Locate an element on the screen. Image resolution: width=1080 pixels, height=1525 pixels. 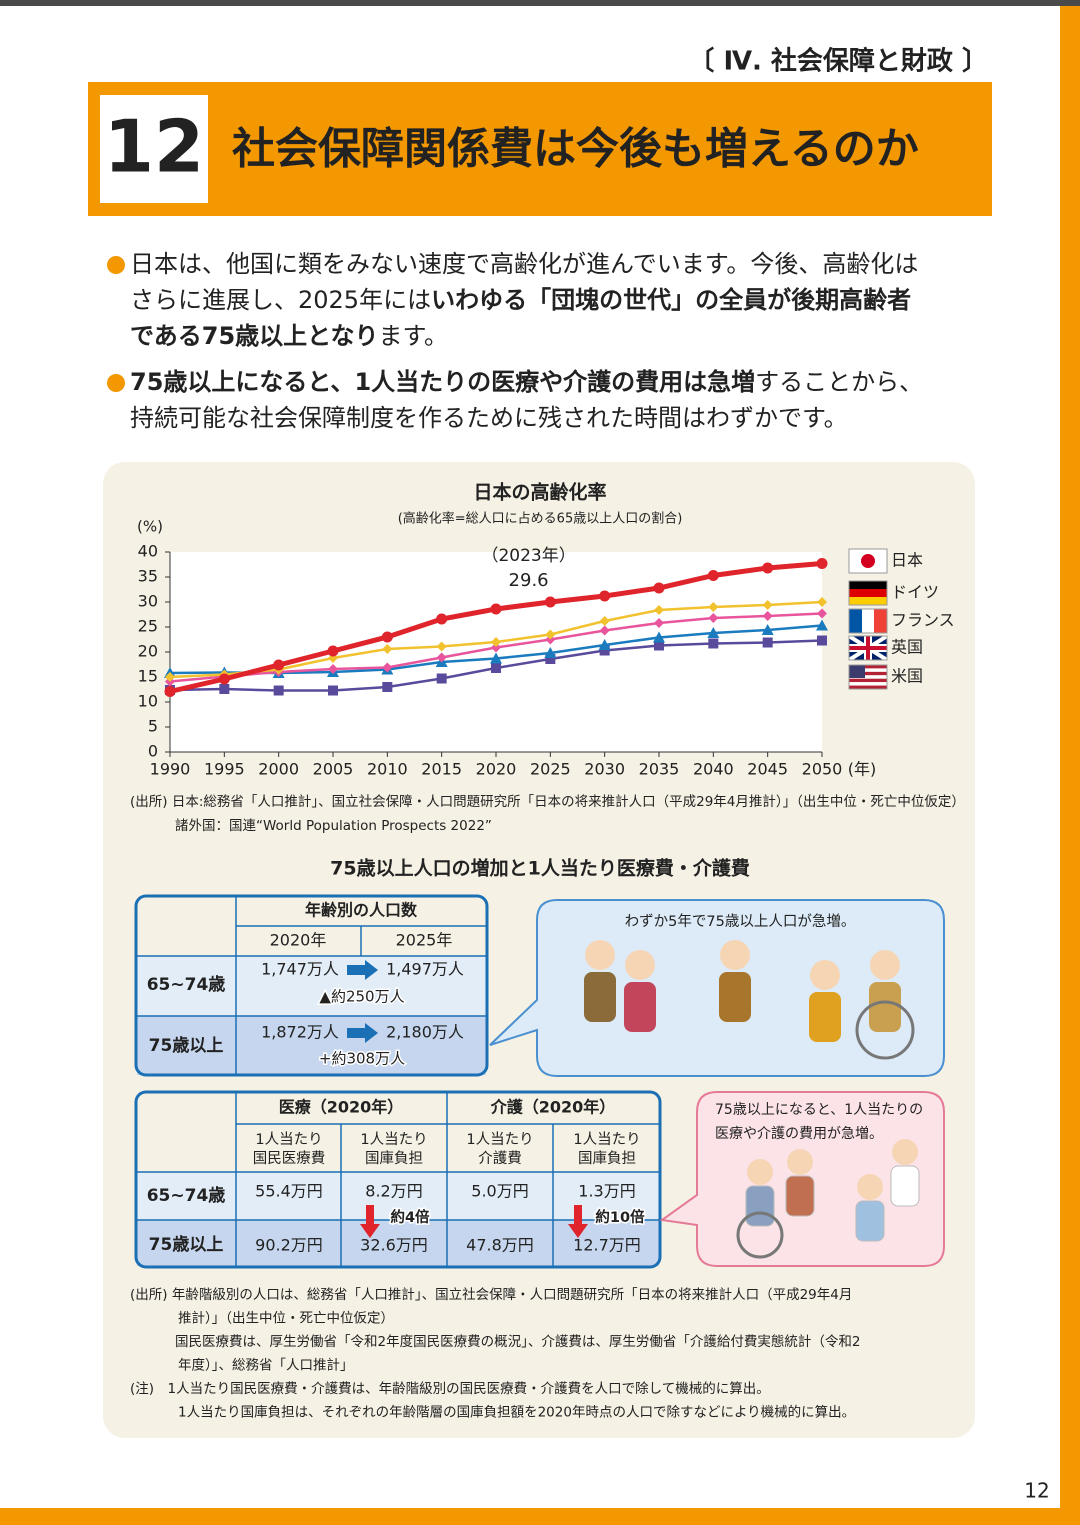
bullet-text: いわゆる「団塊の世代」の全員が後期高齢者 is located at coordinates (671, 300).